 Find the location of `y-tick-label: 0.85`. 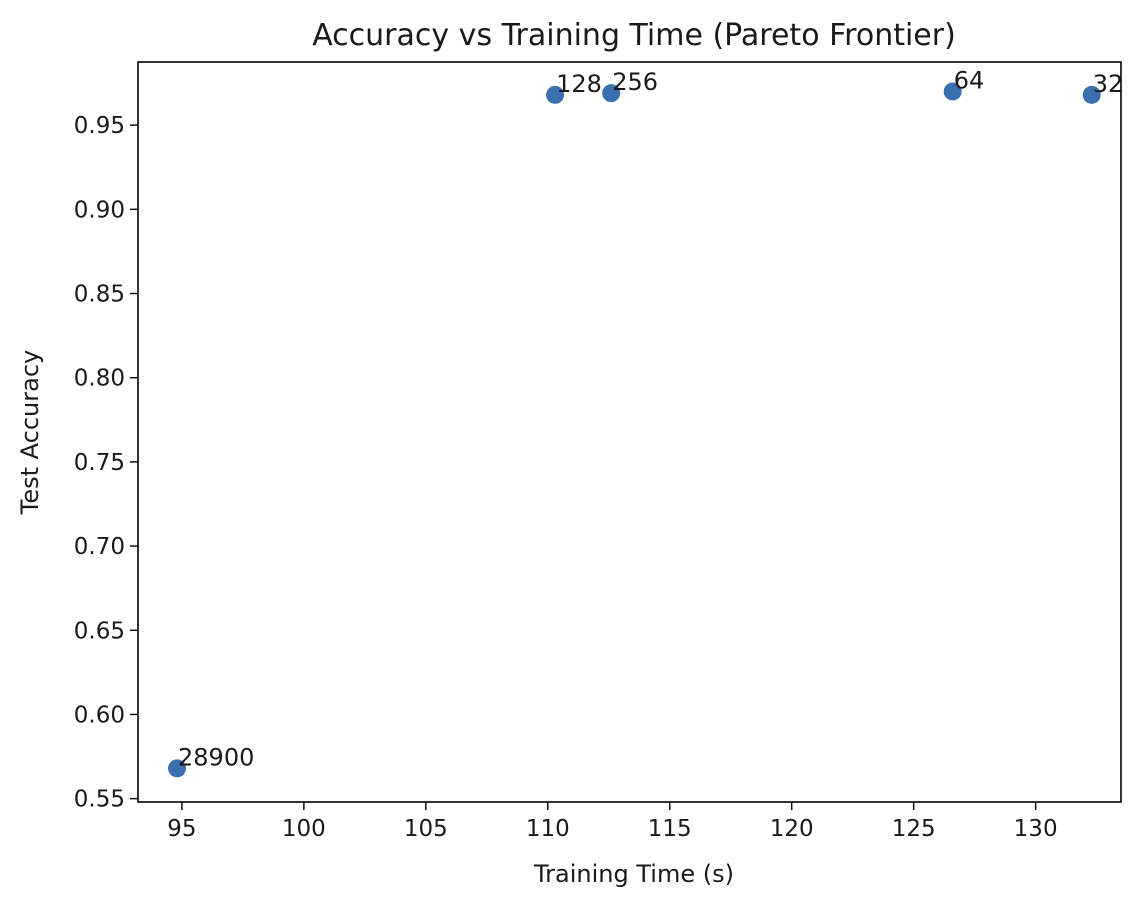

y-tick-label: 0.85 is located at coordinates (99, 295).